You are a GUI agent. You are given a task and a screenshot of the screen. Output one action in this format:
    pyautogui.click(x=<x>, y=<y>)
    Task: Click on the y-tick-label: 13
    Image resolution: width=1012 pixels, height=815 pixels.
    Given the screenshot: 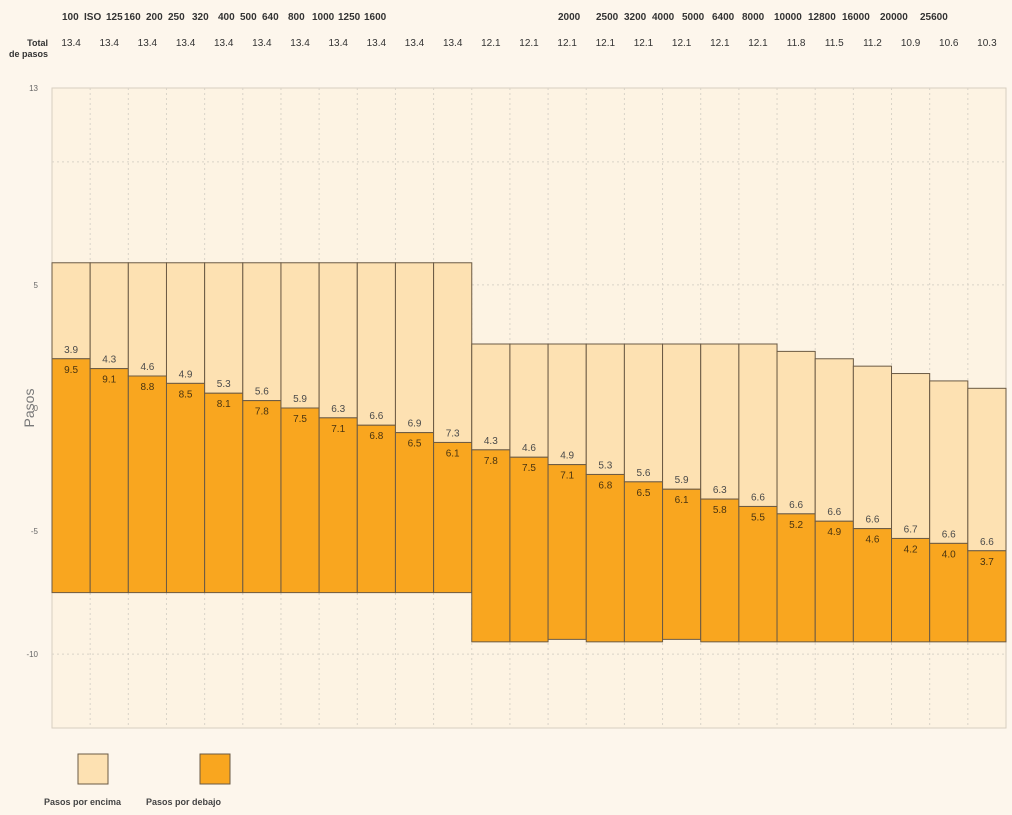 What is the action you would take?
    pyautogui.click(x=33, y=88)
    